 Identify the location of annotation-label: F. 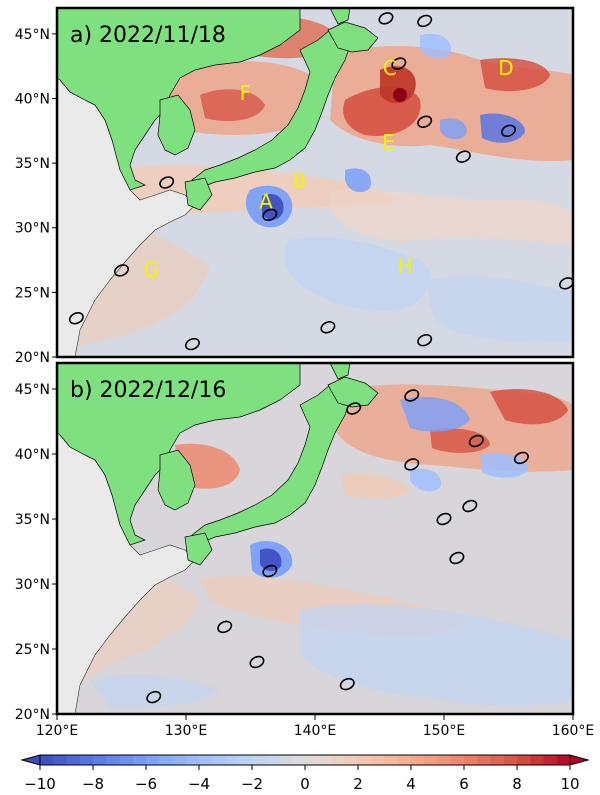
(246, 93).